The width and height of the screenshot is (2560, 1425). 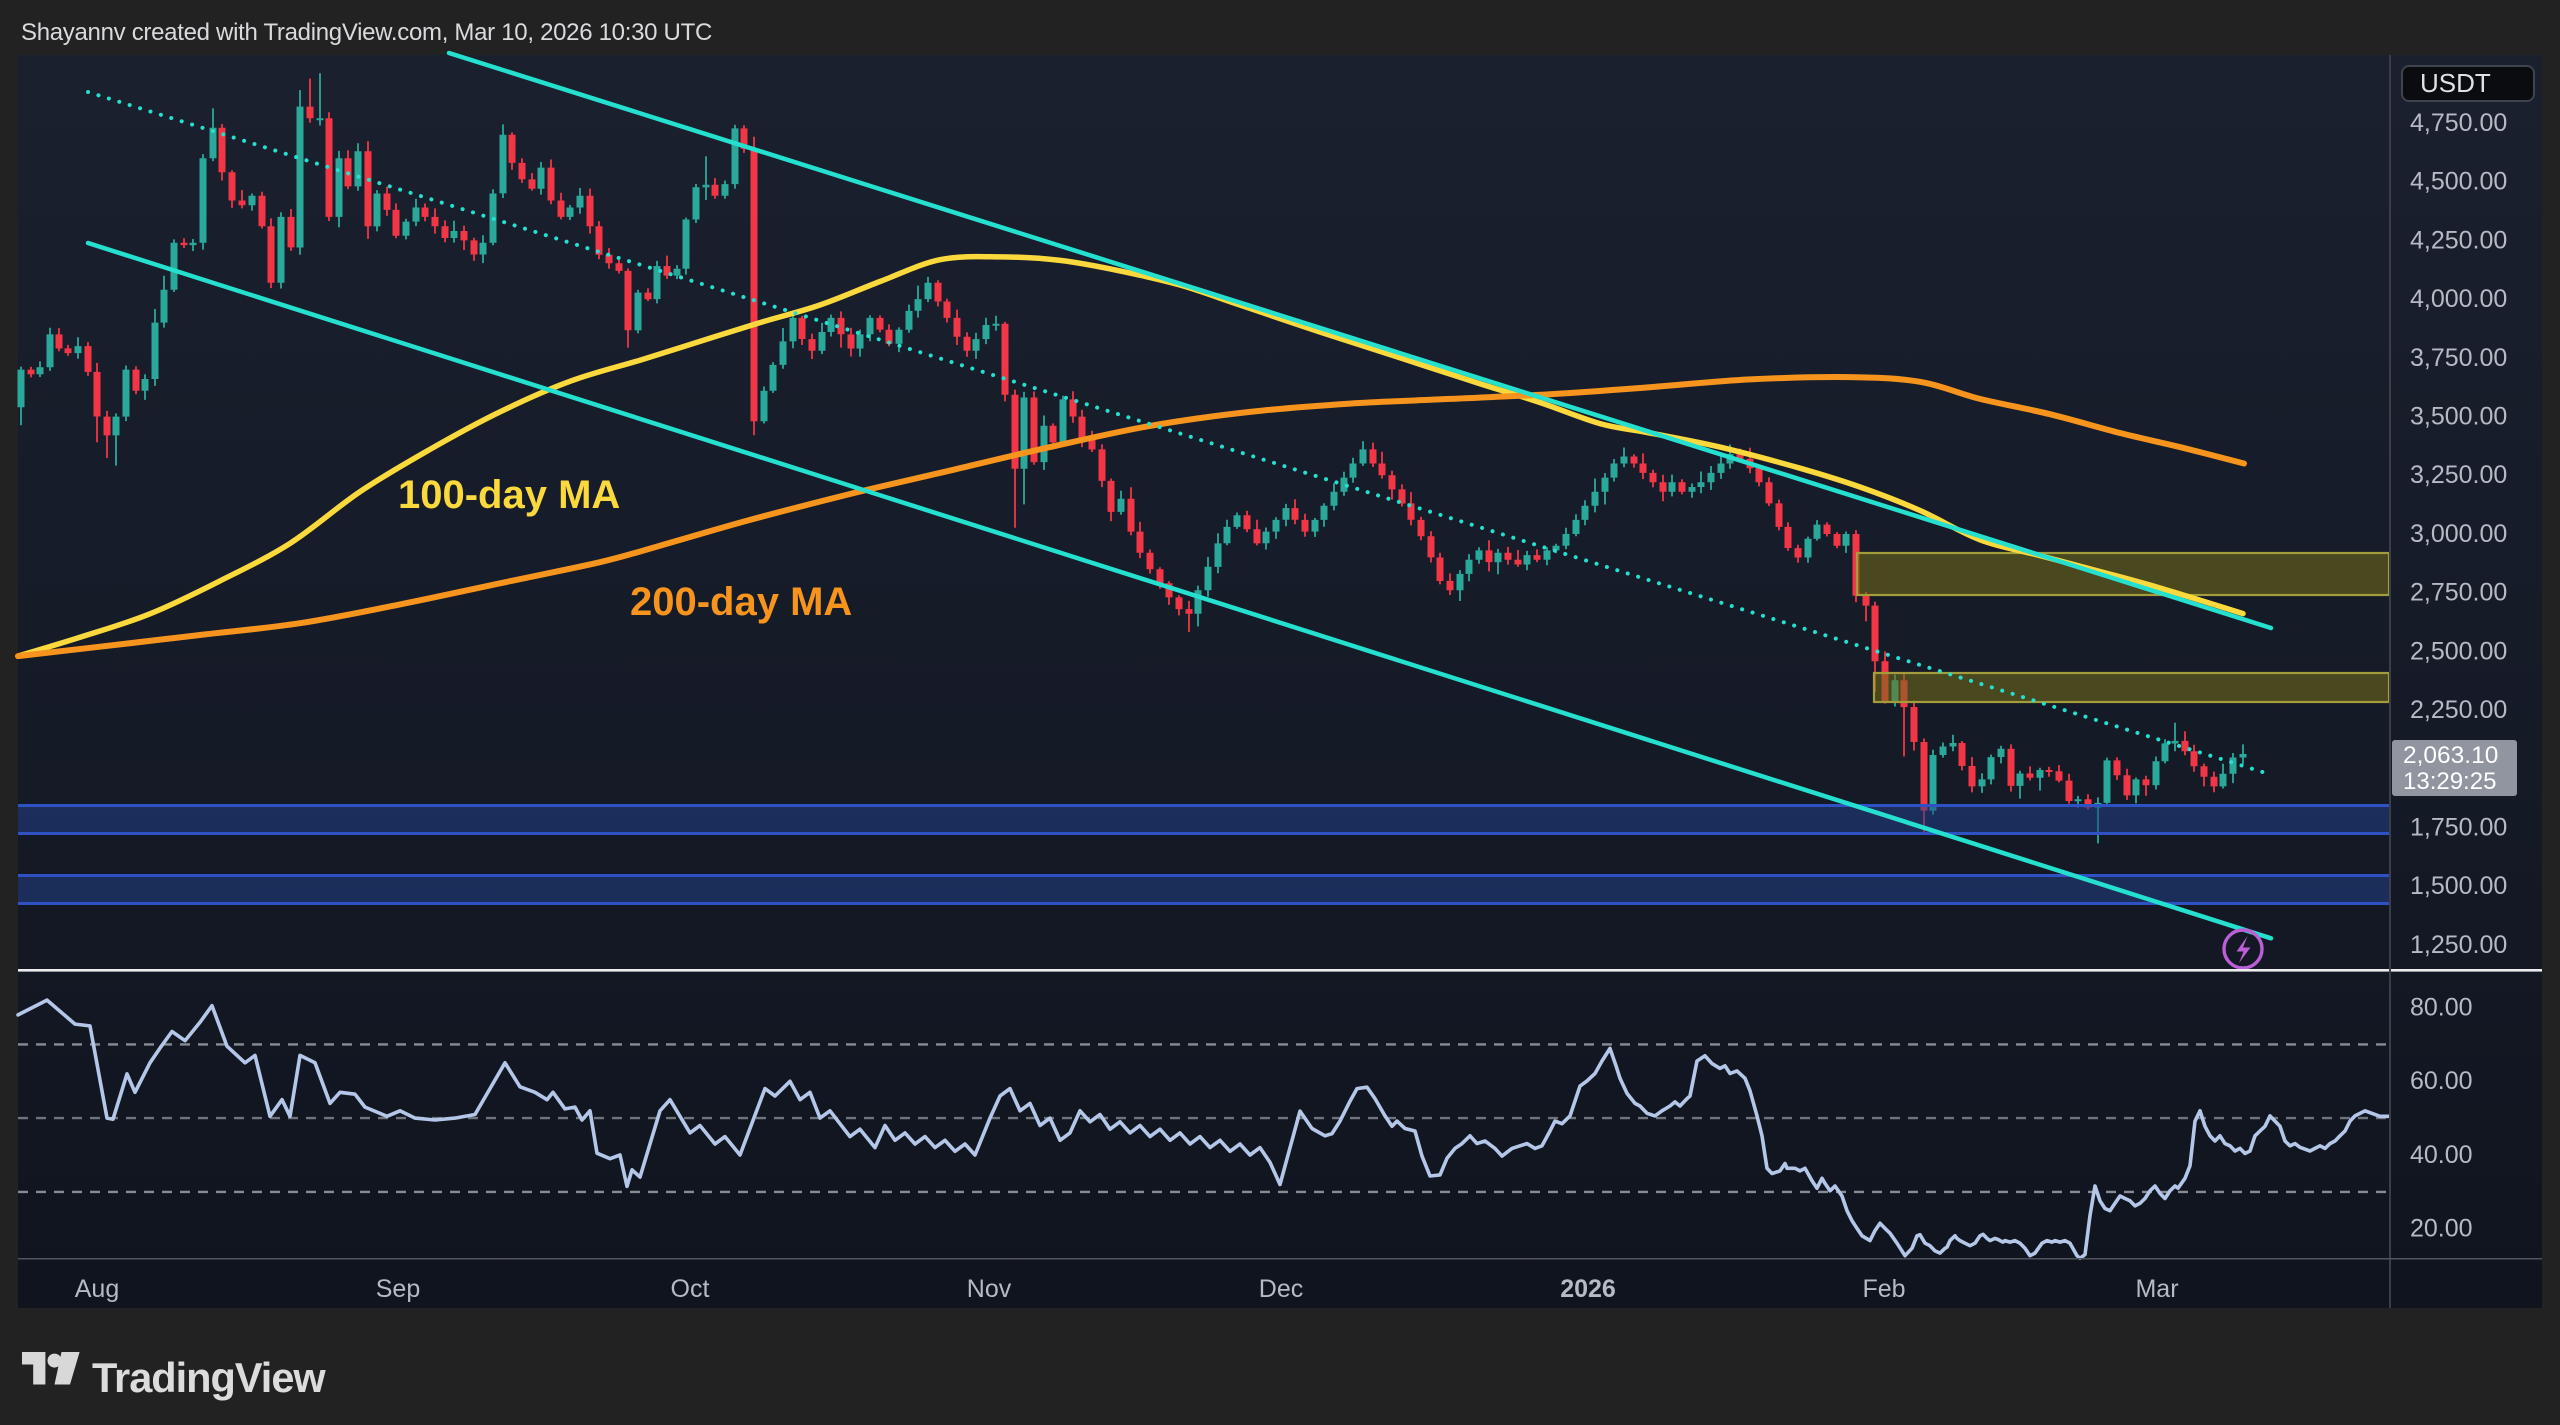 I want to click on svg-text: 4,000.00, so click(x=2458, y=299).